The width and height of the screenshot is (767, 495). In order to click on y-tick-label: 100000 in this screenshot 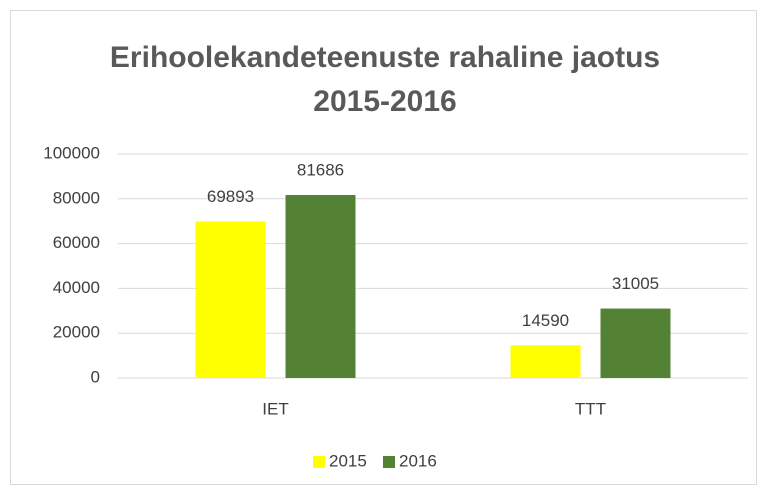, I will do `click(71, 152)`.